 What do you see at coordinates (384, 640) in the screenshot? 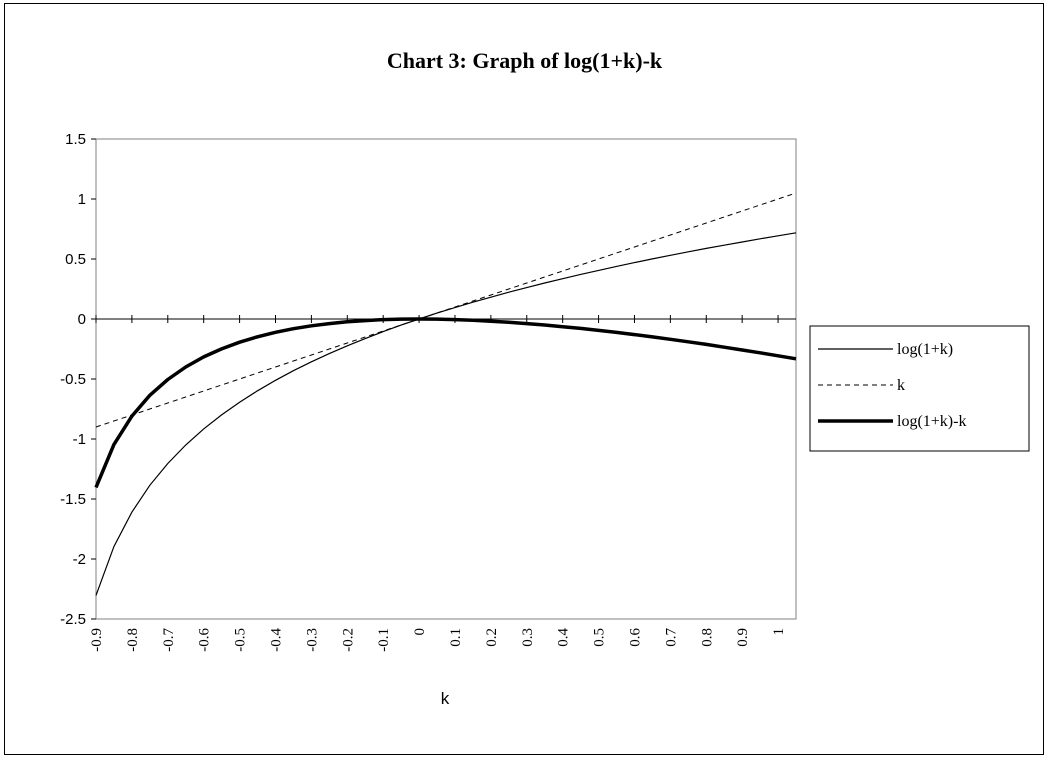
I see `x-tick-label: -0.1` at bounding box center [384, 640].